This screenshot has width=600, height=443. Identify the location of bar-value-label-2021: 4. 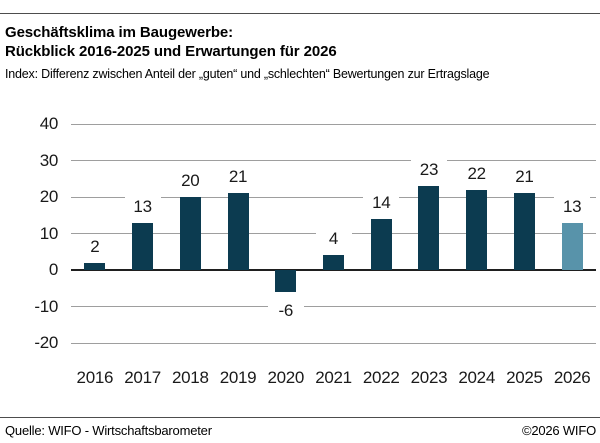
(333, 239).